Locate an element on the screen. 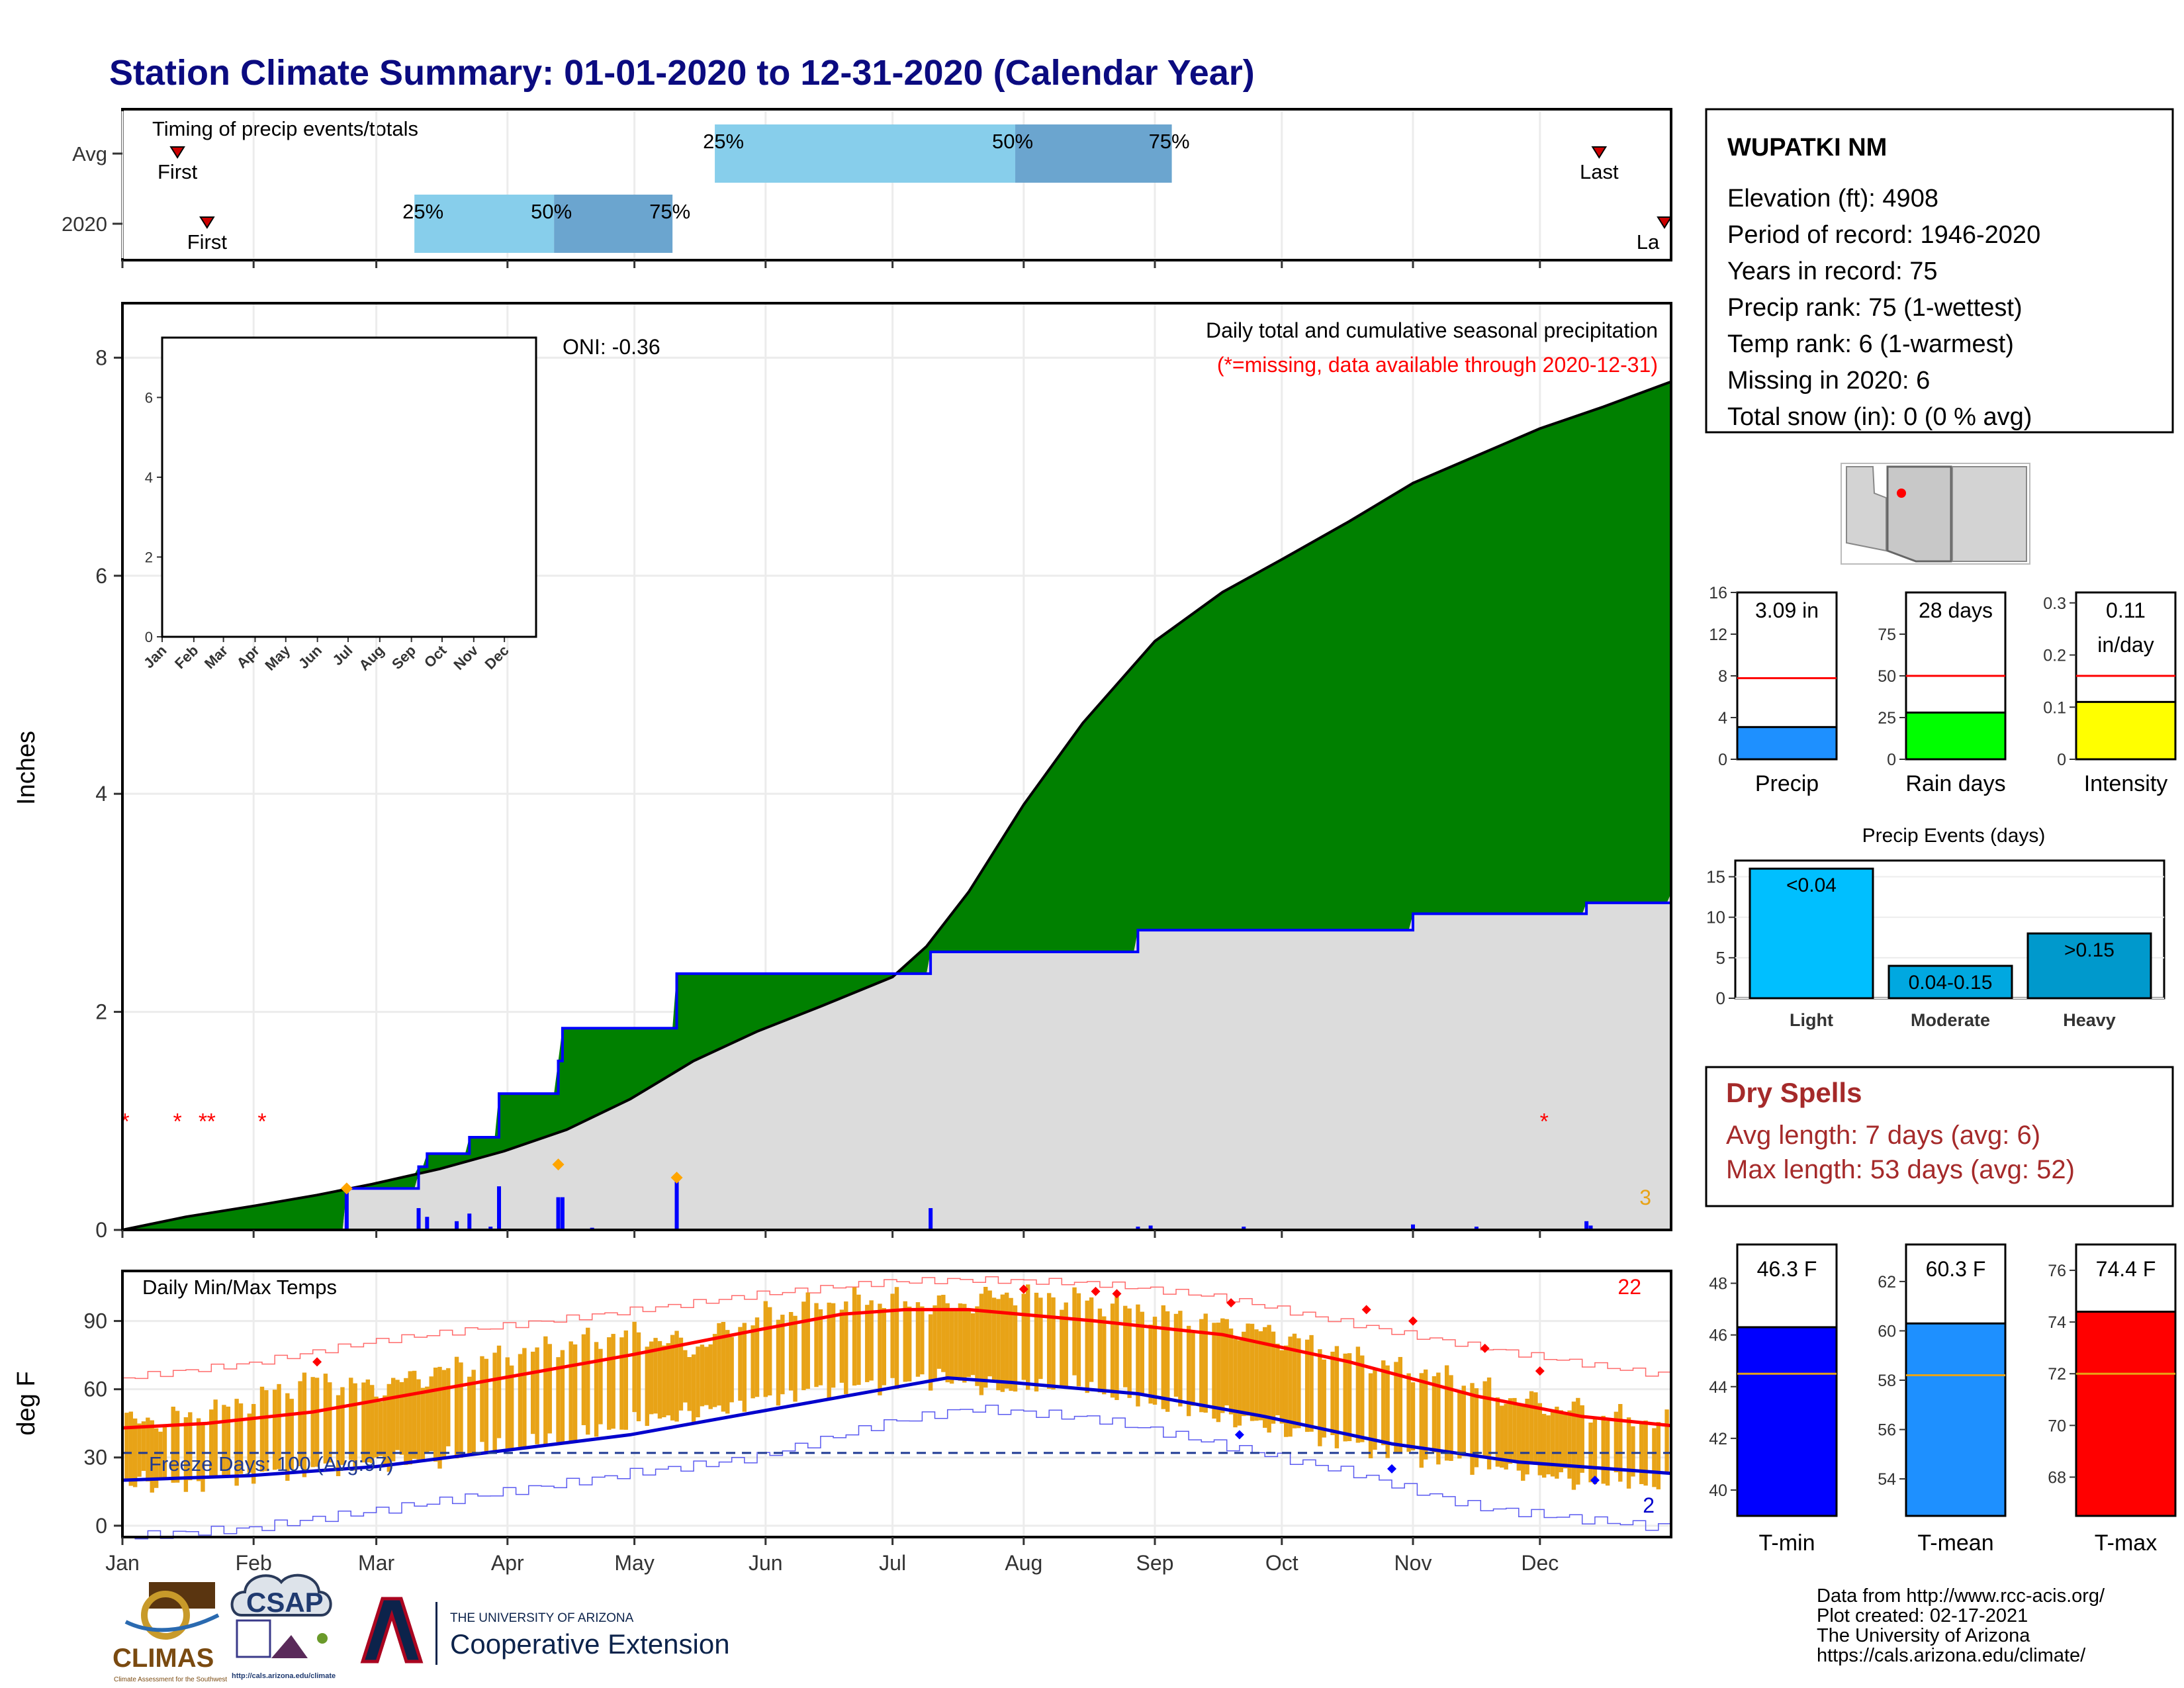 The height and width of the screenshot is (1688, 2184). events-title: Precip Events (days) is located at coordinates (1954, 836).